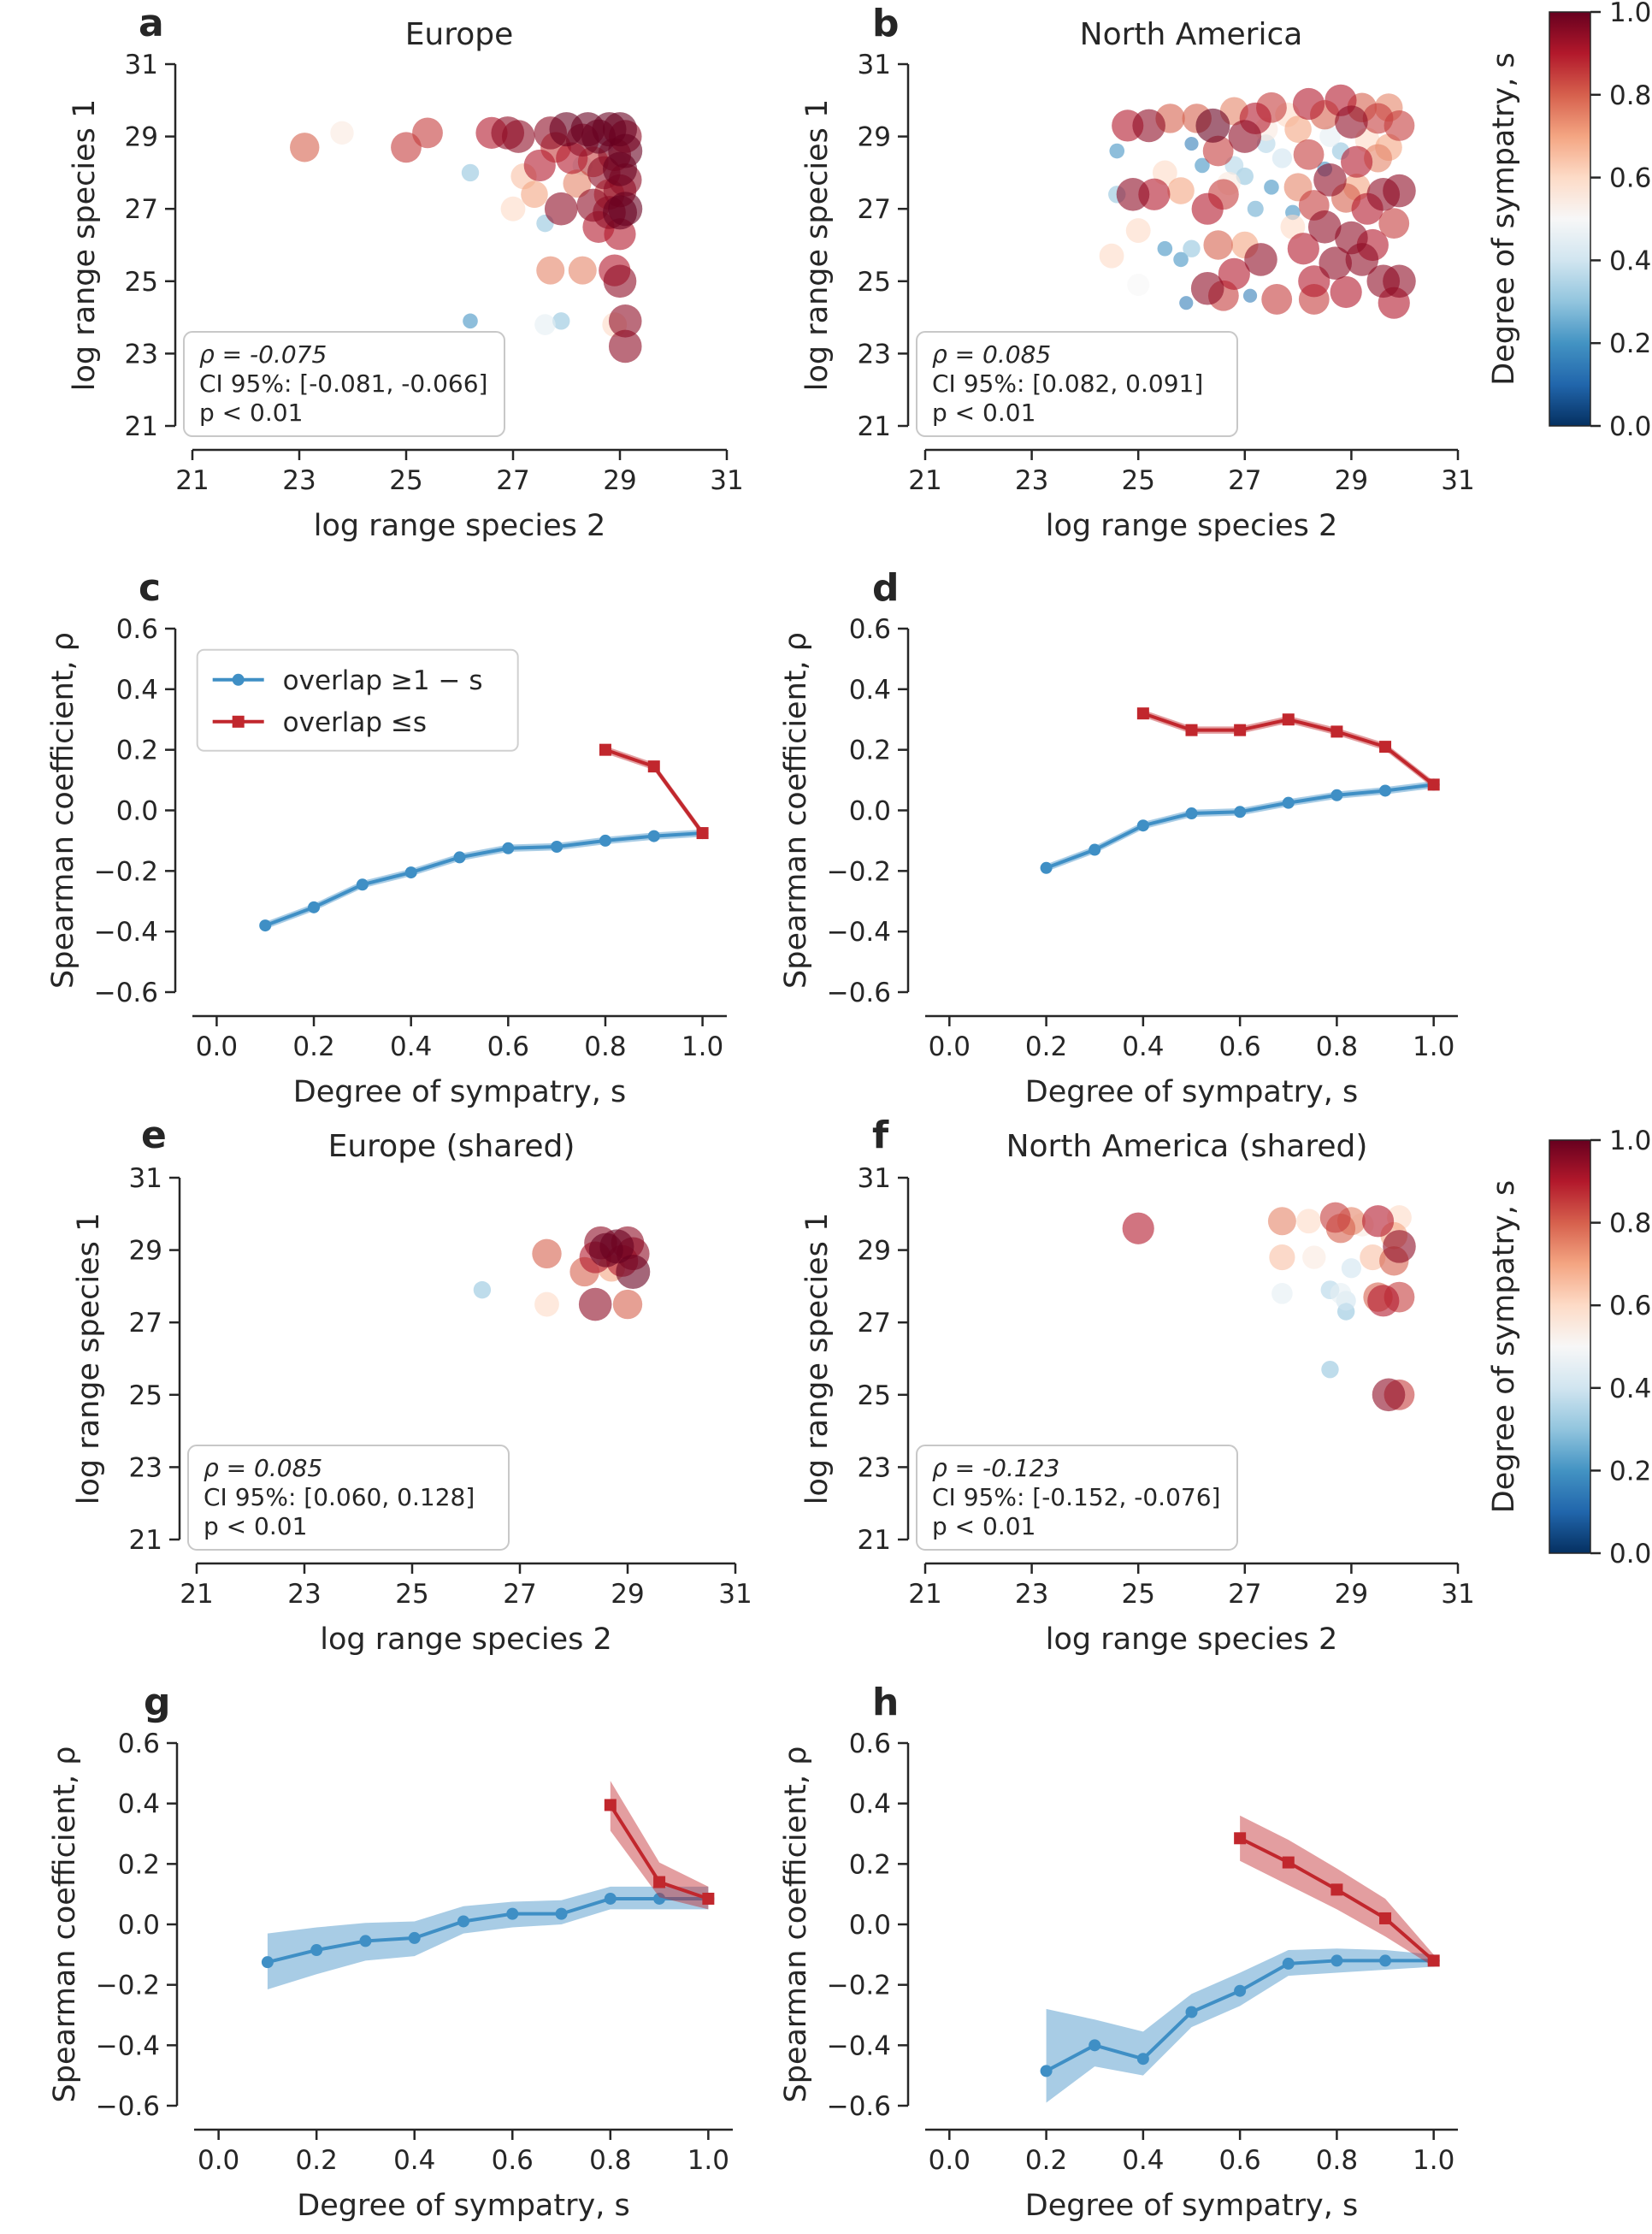  Describe the element at coordinates (1067, 384) in the screenshot. I see `stat-ci: CI 95%: [0.082, 0.091]` at that location.